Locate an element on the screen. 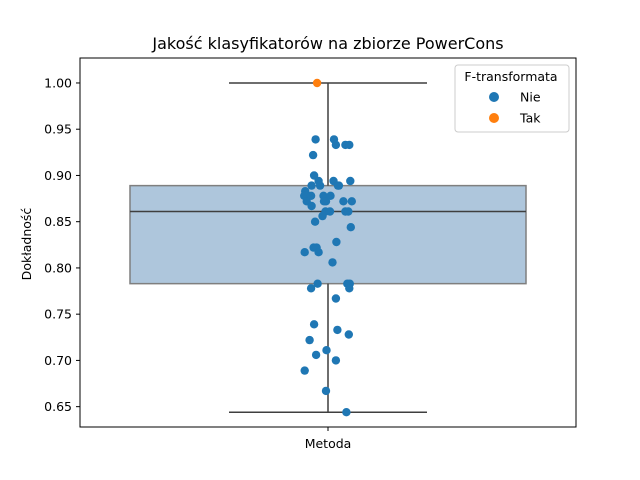 The width and height of the screenshot is (640, 480). y-tick-label: 0.75 is located at coordinates (58, 314).